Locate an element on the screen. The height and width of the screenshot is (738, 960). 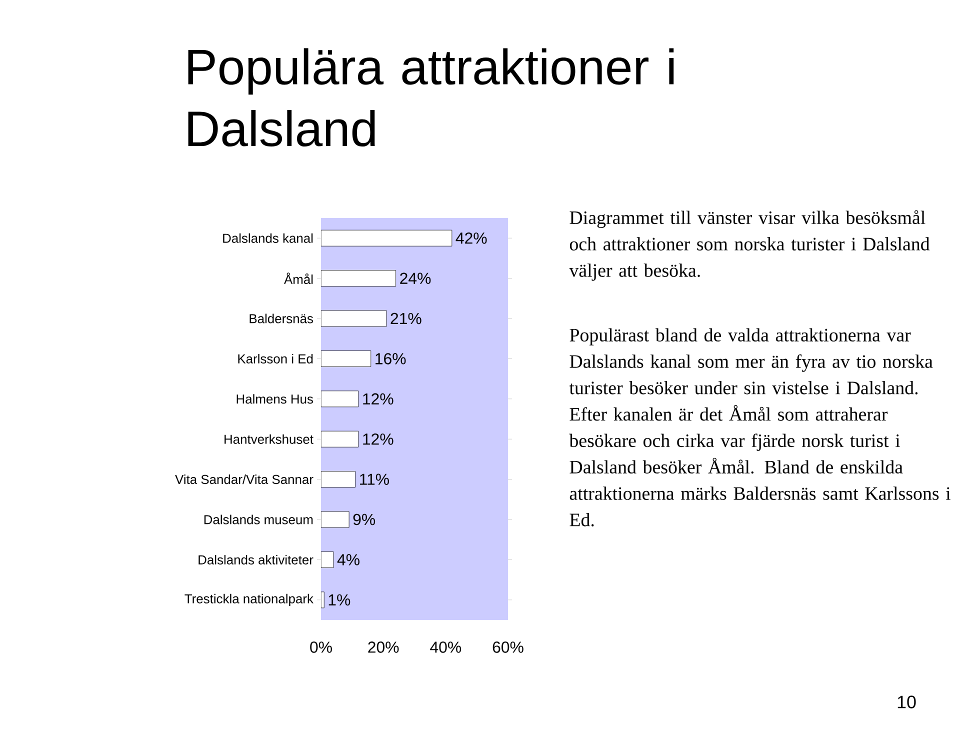
data-label: 24% is located at coordinates (415, 278).